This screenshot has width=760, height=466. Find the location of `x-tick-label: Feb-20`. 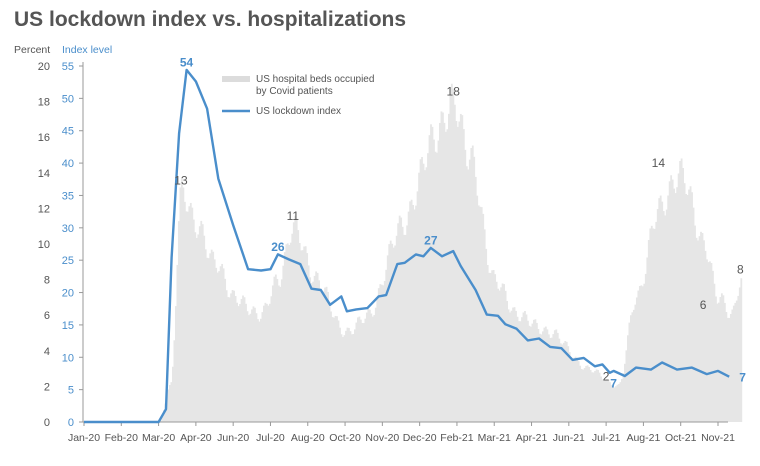

x-tick-label: Feb-20 is located at coordinates (121, 438).